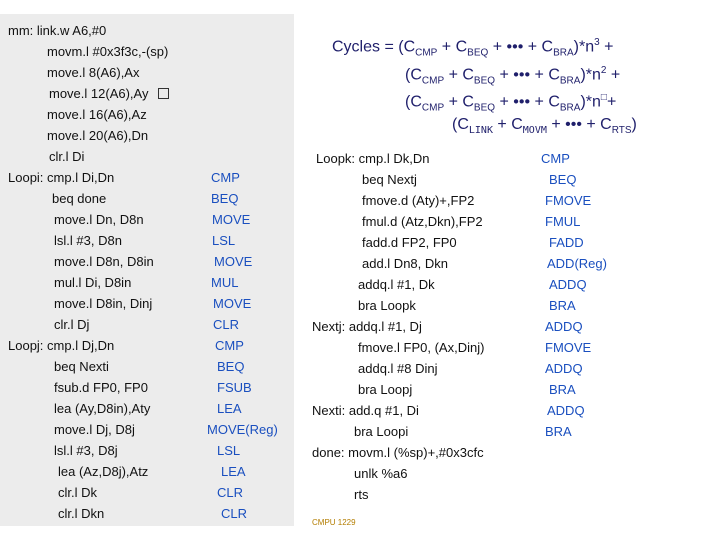 The height and width of the screenshot is (540, 720). I want to click on code-line: move.l D8in, Dinj, so click(103, 303).